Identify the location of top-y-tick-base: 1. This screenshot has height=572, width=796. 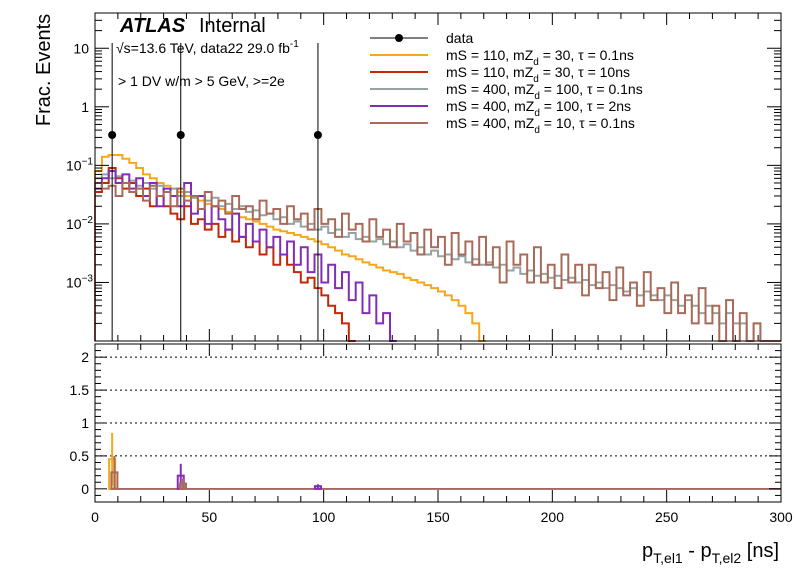
(85, 107).